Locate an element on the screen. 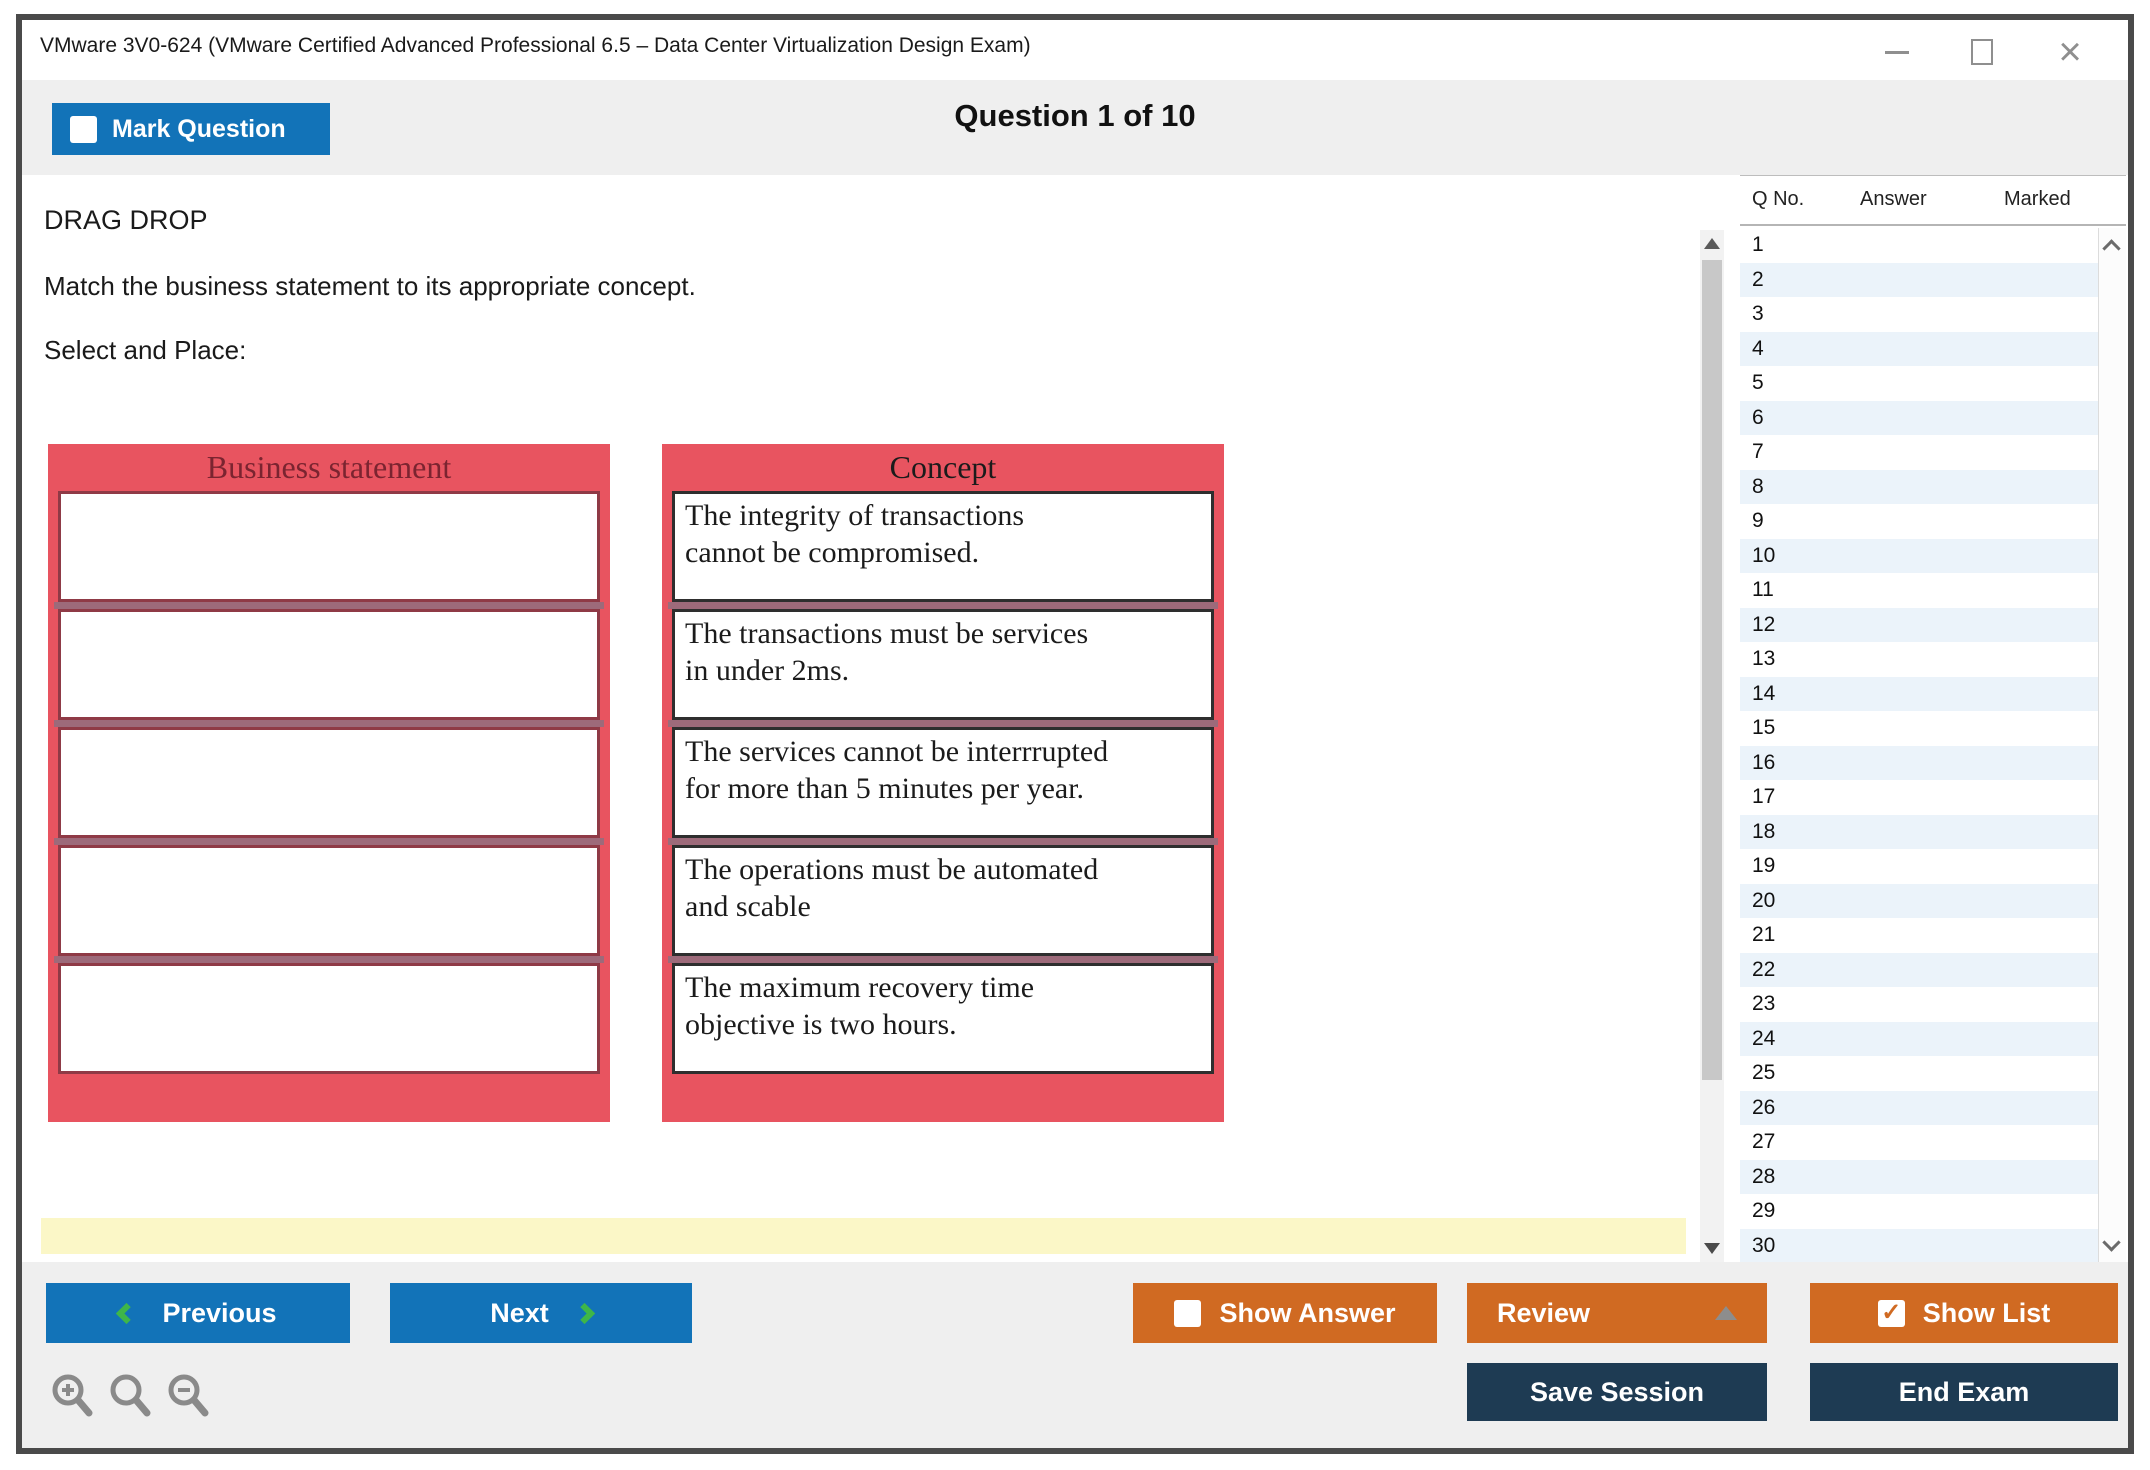  question-row: 8 is located at coordinates (1919, 486).